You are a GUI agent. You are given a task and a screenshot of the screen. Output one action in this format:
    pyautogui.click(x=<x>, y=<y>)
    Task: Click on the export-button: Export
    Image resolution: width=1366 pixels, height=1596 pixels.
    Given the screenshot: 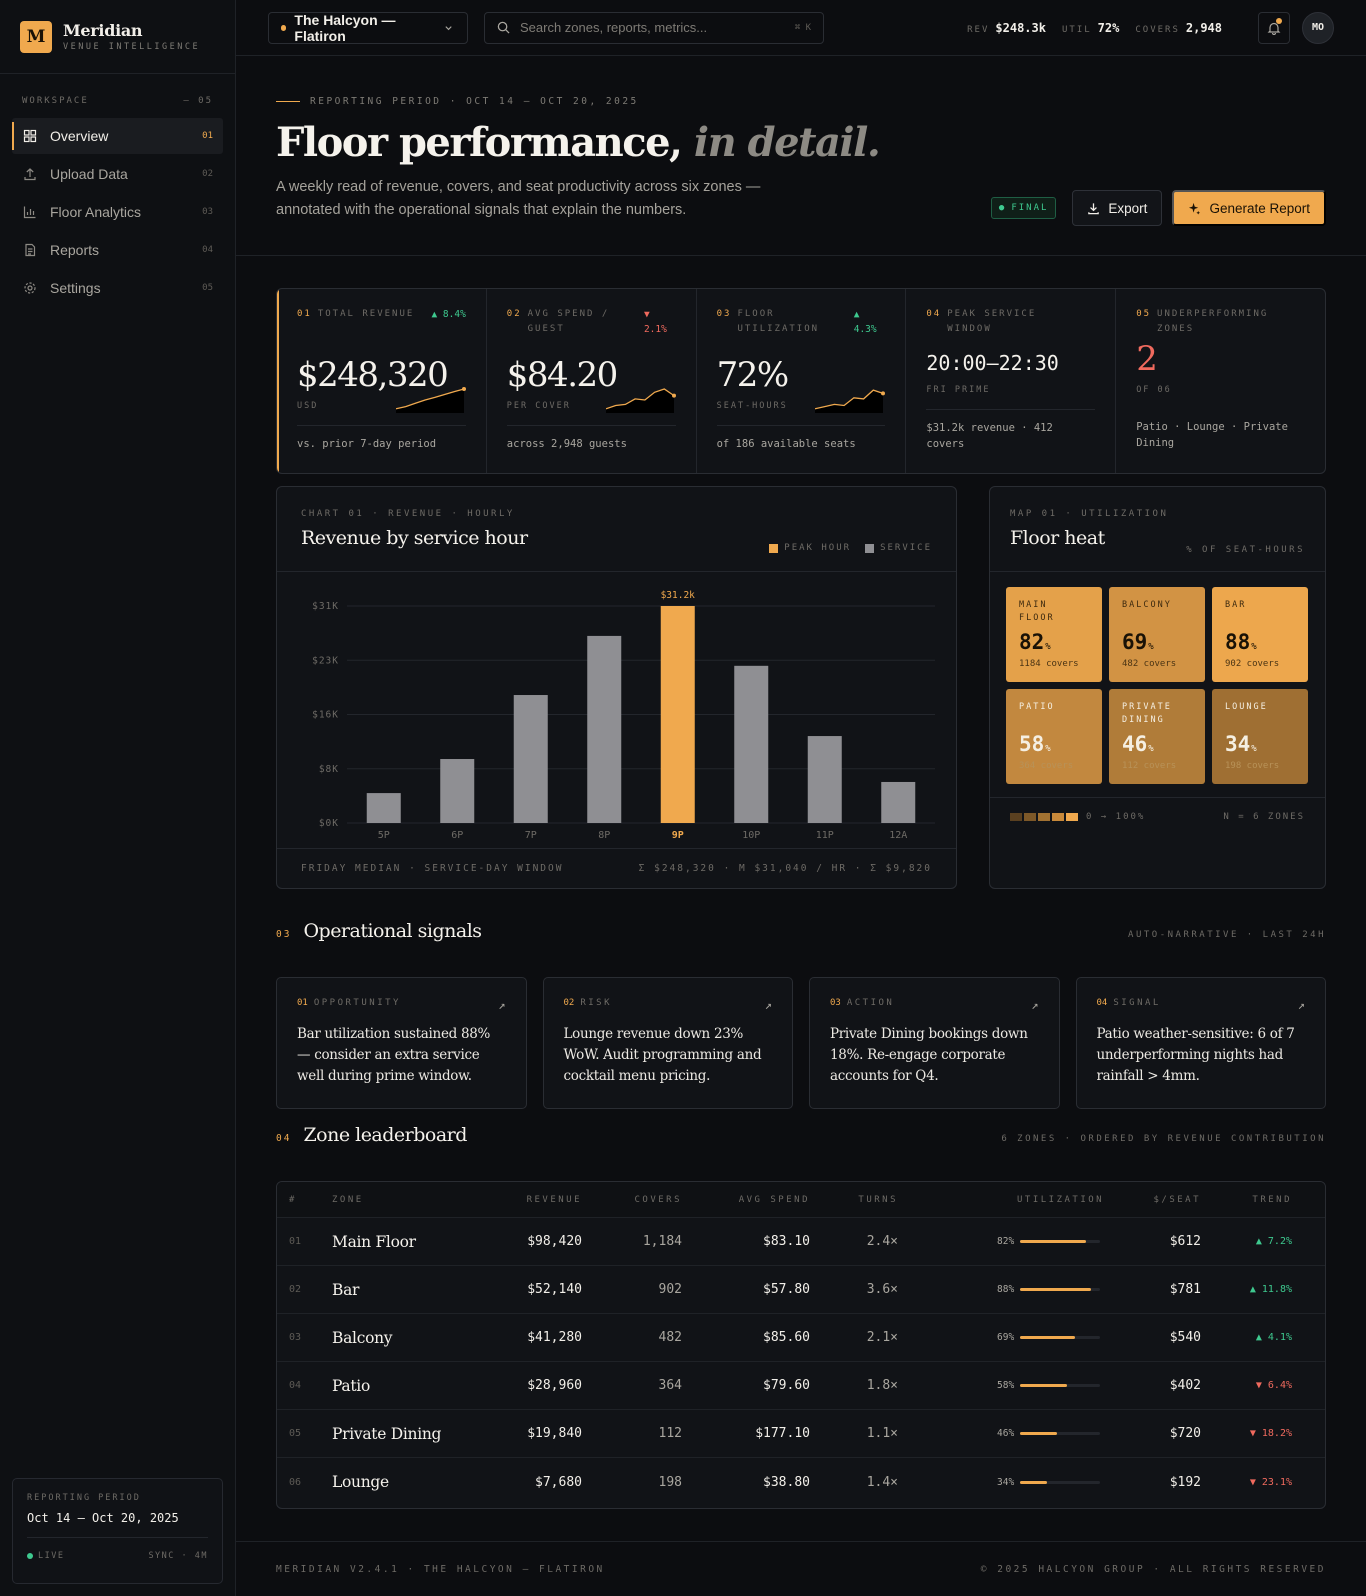 What is the action you would take?
    pyautogui.click(x=1117, y=208)
    